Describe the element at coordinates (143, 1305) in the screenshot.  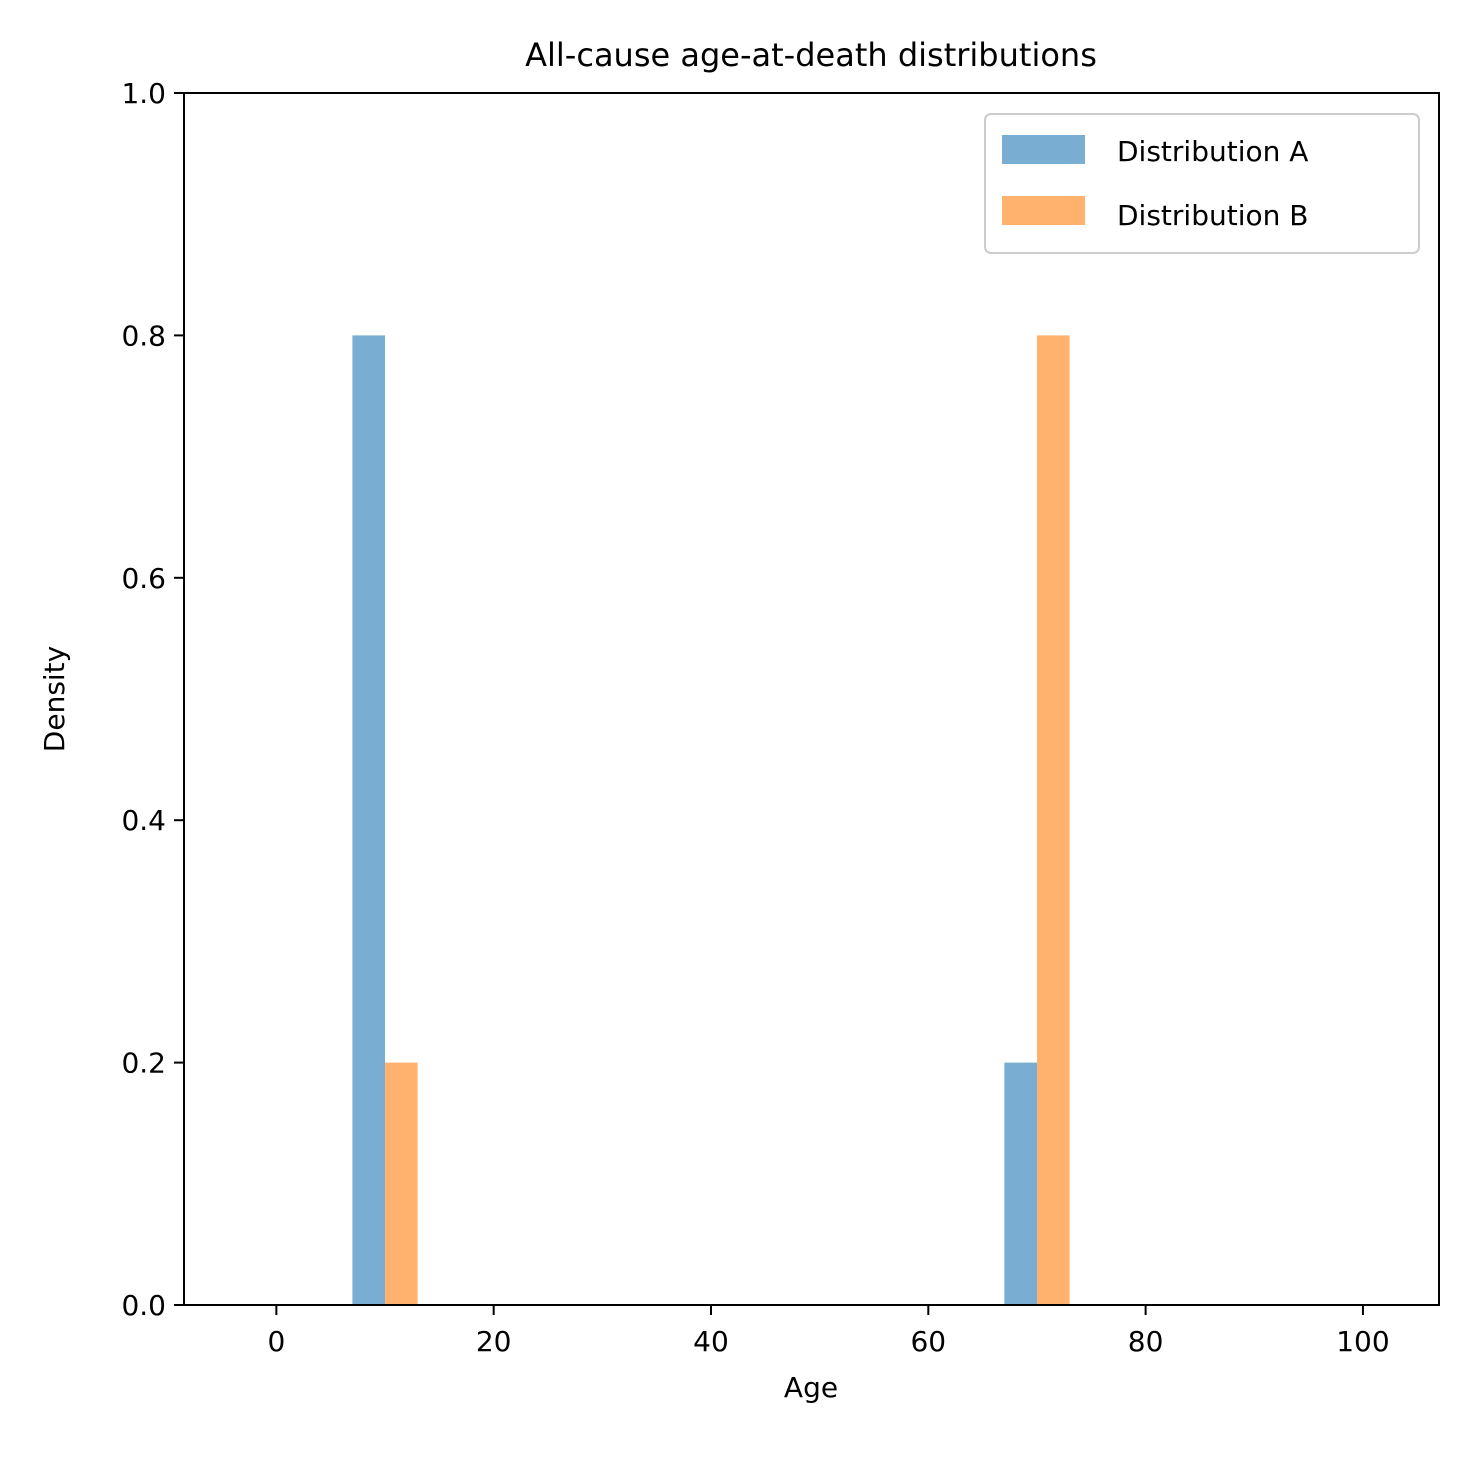
I see `y-tick-label: 0.0` at that location.